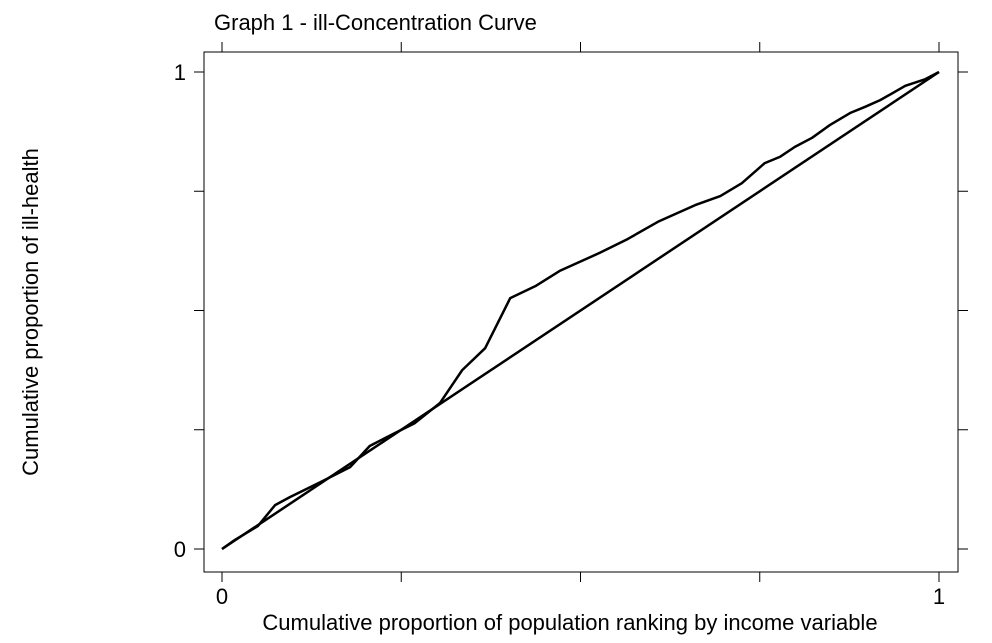 The image size is (992, 643). What do you see at coordinates (375, 22) in the screenshot?
I see `chart-title: Graph 1 - ill-Concentration Curve` at bounding box center [375, 22].